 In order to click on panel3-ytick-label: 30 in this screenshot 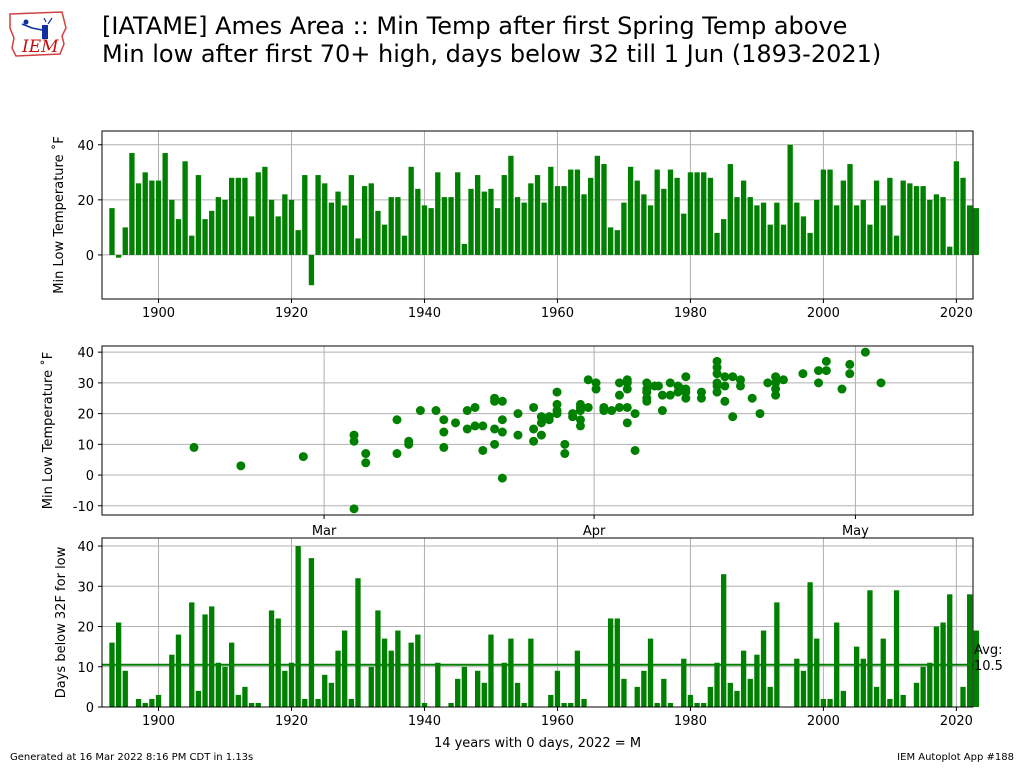, I will do `click(85, 587)`.